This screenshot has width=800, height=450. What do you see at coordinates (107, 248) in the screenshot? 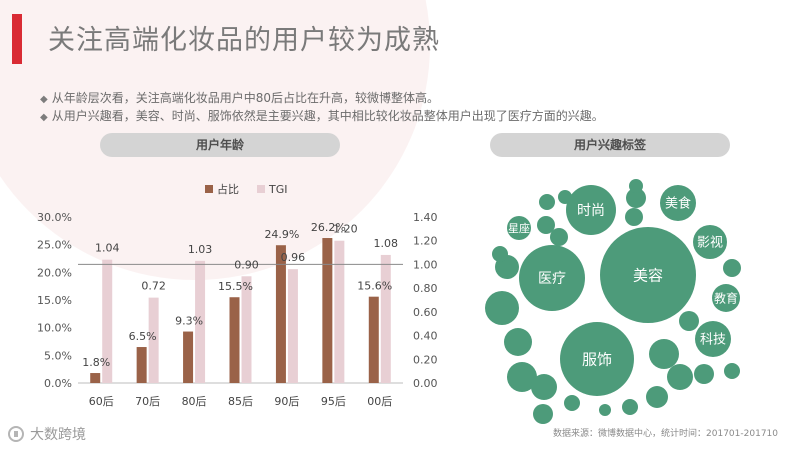
I see `tgi-data-label: 1.04` at bounding box center [107, 248].